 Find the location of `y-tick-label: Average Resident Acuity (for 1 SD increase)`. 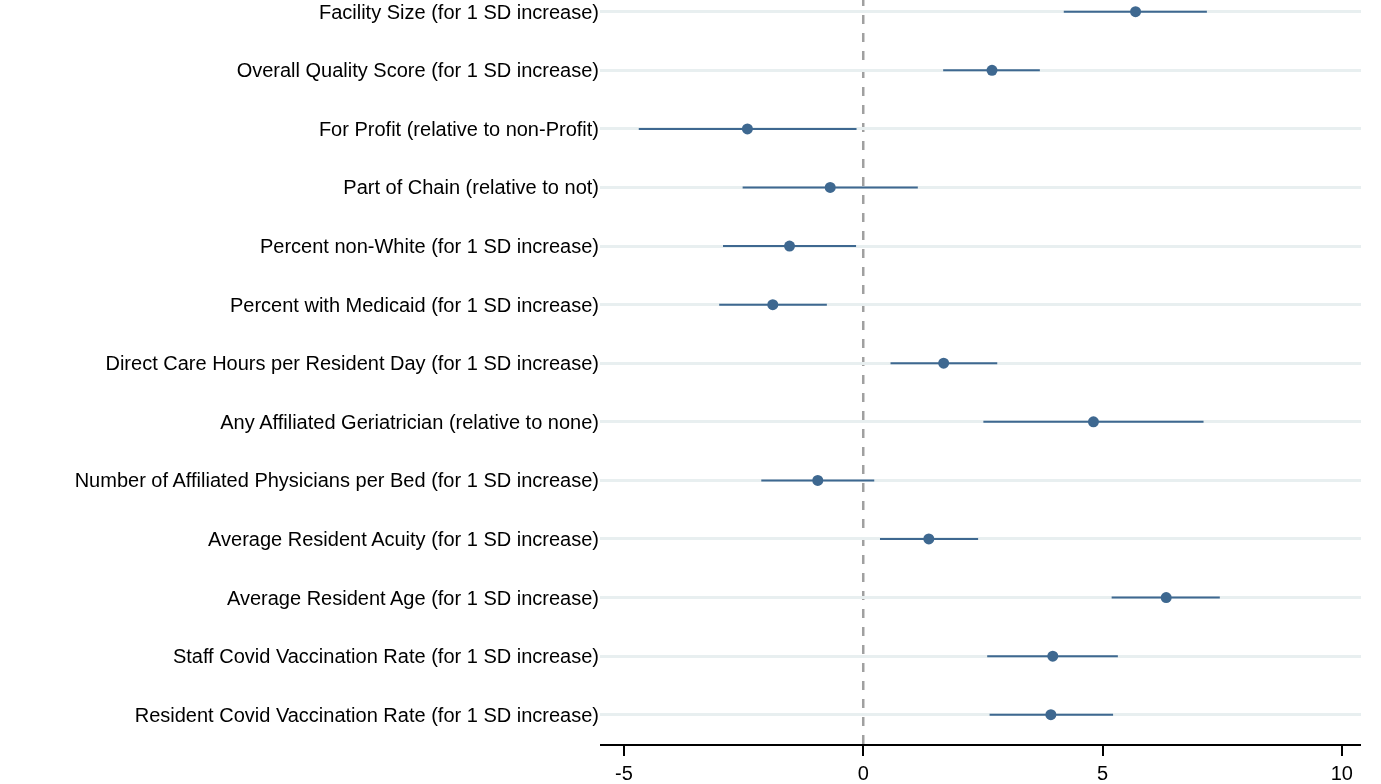

y-tick-label: Average Resident Acuity (for 1 SD increase) is located at coordinates (403, 538).